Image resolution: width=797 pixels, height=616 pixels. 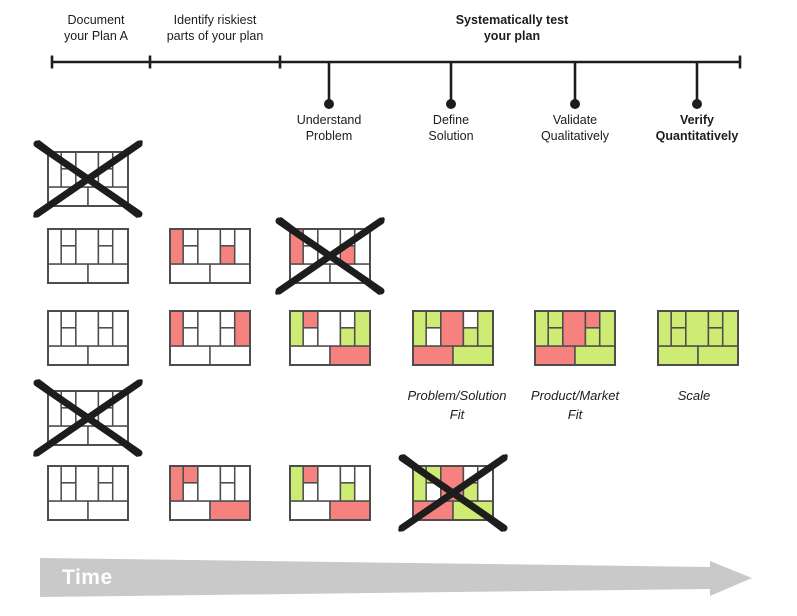 I want to click on milestone-label-4: Verify Quantitatively, so click(x=697, y=128).